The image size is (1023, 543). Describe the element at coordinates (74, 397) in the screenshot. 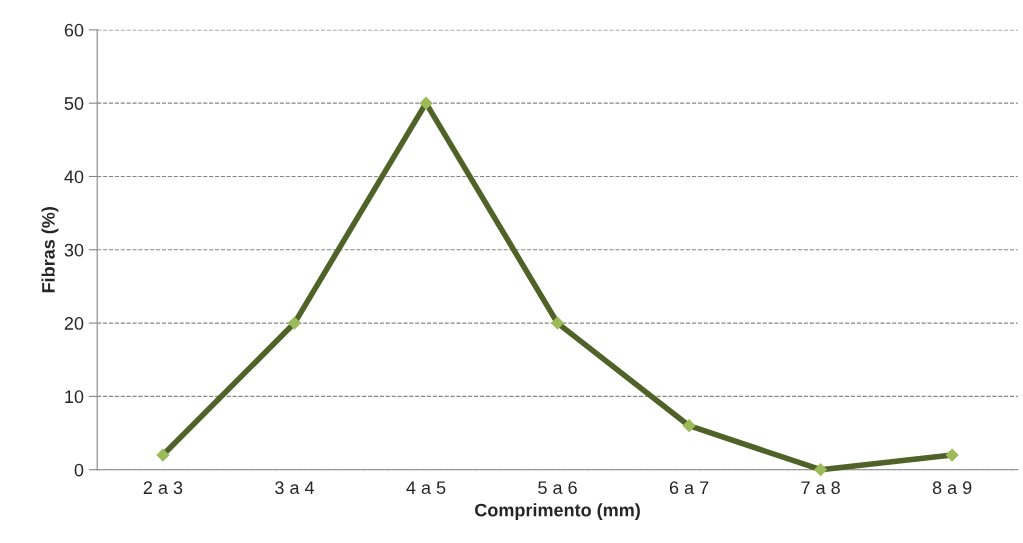

I see `y-tick-label: 10` at that location.